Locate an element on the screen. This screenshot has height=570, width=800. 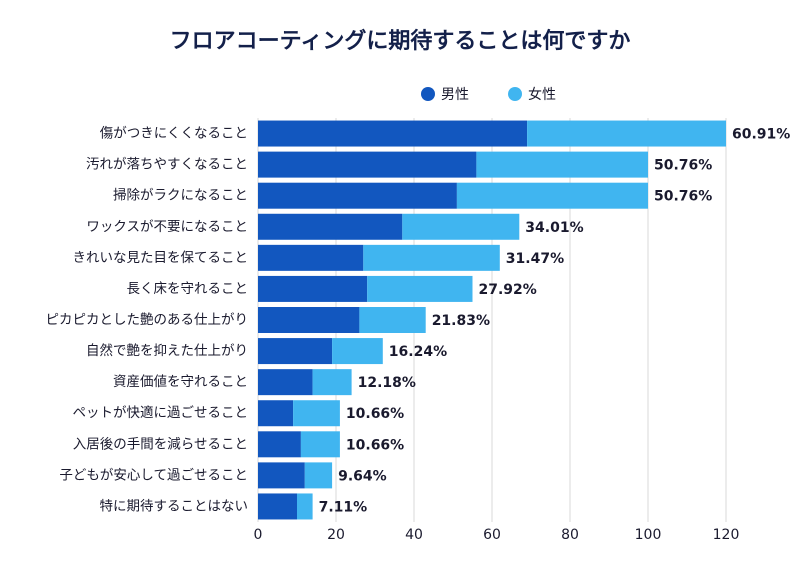
total-label: 9.64% is located at coordinates (362, 476).